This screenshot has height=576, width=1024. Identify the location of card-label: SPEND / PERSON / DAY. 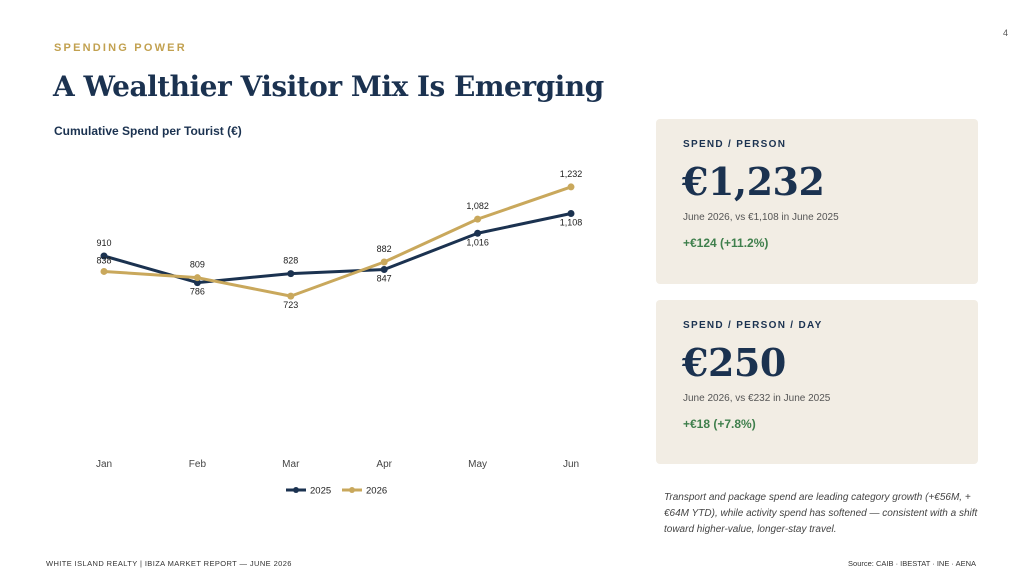
(753, 325).